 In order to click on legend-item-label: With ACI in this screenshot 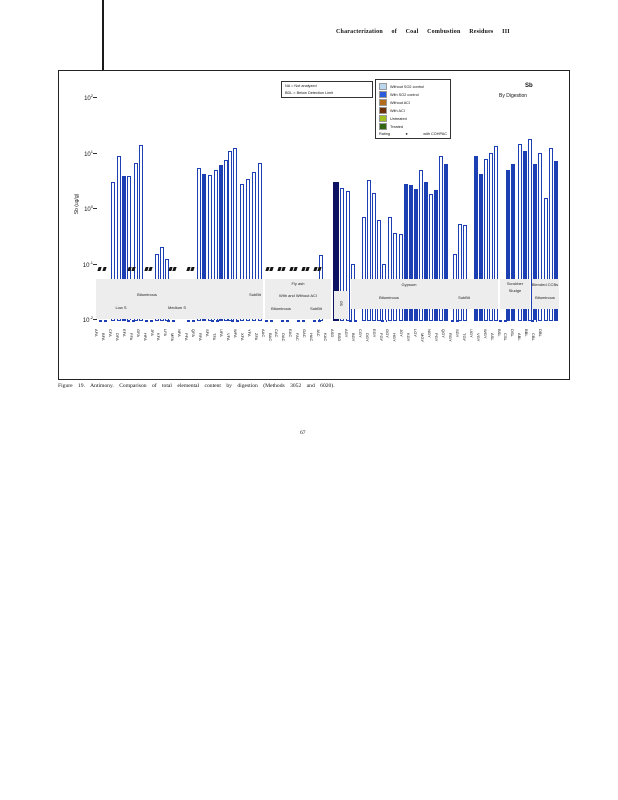, I will do `click(397, 110)`.